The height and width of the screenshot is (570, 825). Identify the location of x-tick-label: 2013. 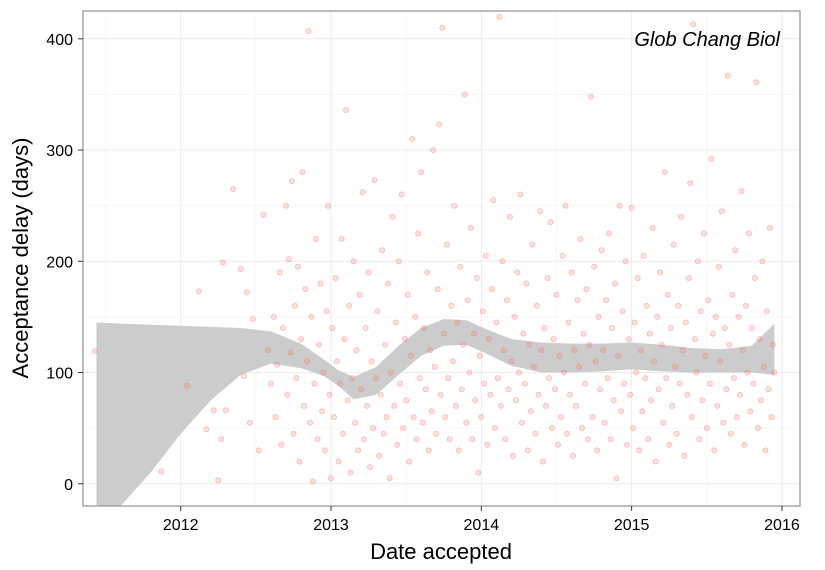
(331, 525).